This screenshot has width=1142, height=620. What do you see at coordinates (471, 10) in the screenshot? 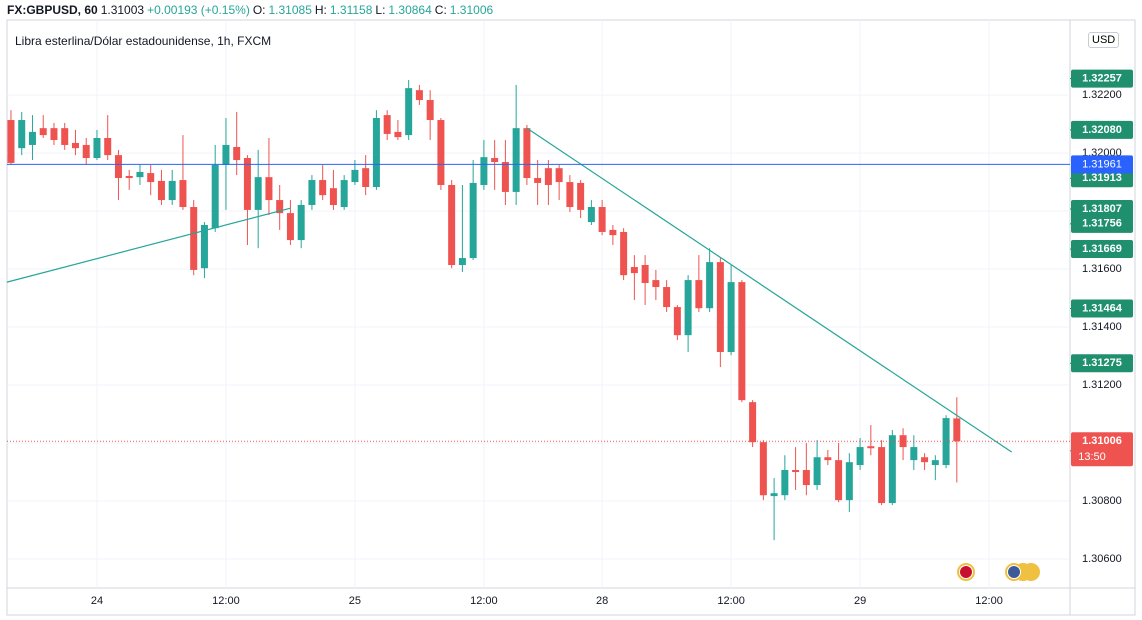
I see `c: 1.31006` at bounding box center [471, 10].